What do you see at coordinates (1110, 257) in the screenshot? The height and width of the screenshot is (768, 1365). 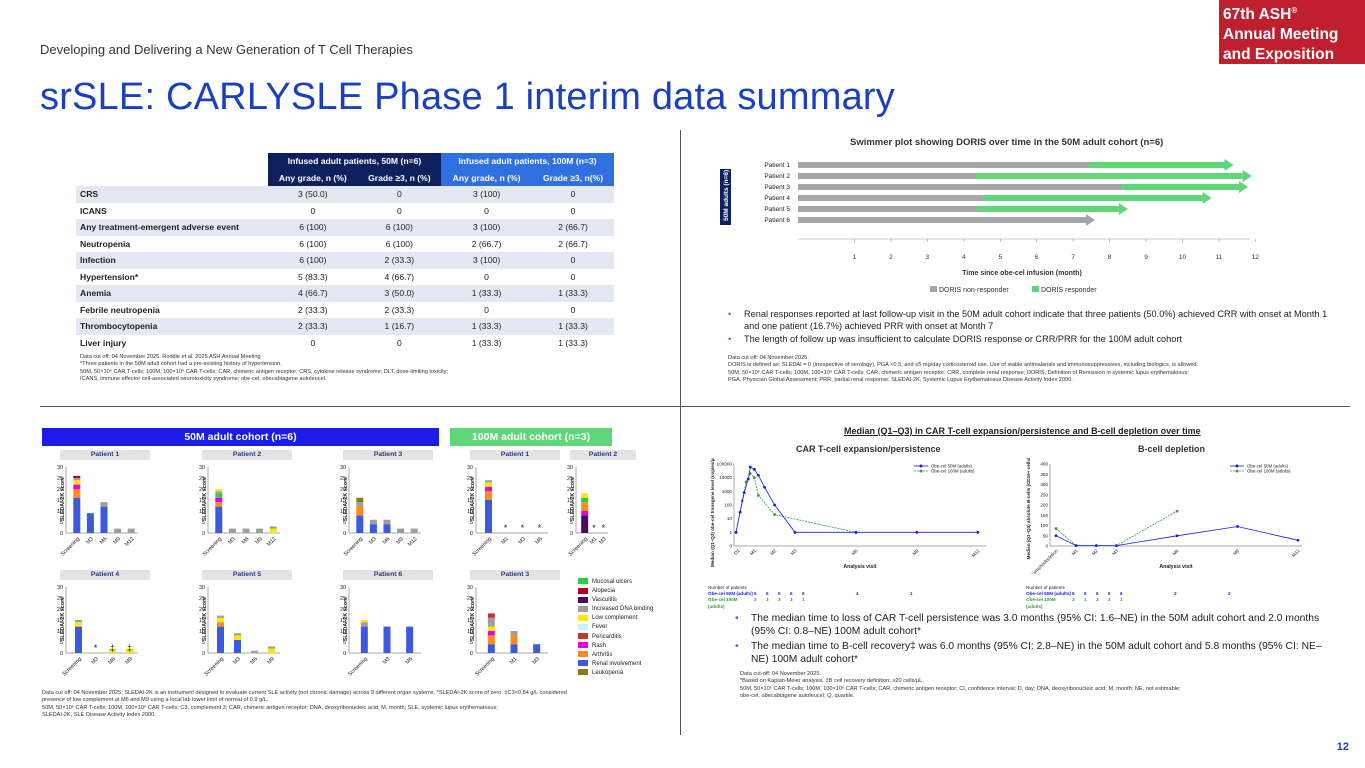 I see `x-tick-label: 8` at bounding box center [1110, 257].